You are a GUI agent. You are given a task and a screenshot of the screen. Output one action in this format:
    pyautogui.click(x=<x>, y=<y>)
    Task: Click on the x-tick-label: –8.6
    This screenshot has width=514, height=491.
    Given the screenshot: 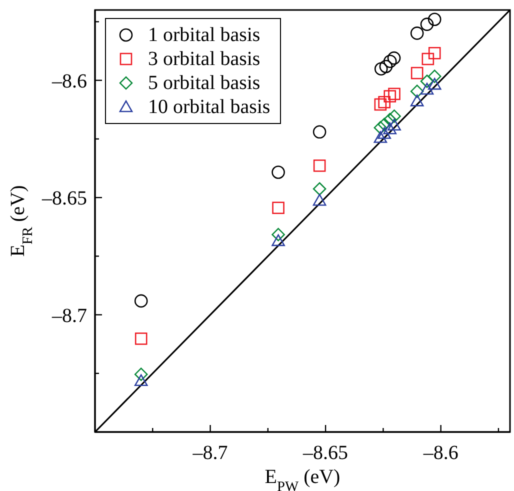 What is the action you would take?
    pyautogui.click(x=440, y=453)
    